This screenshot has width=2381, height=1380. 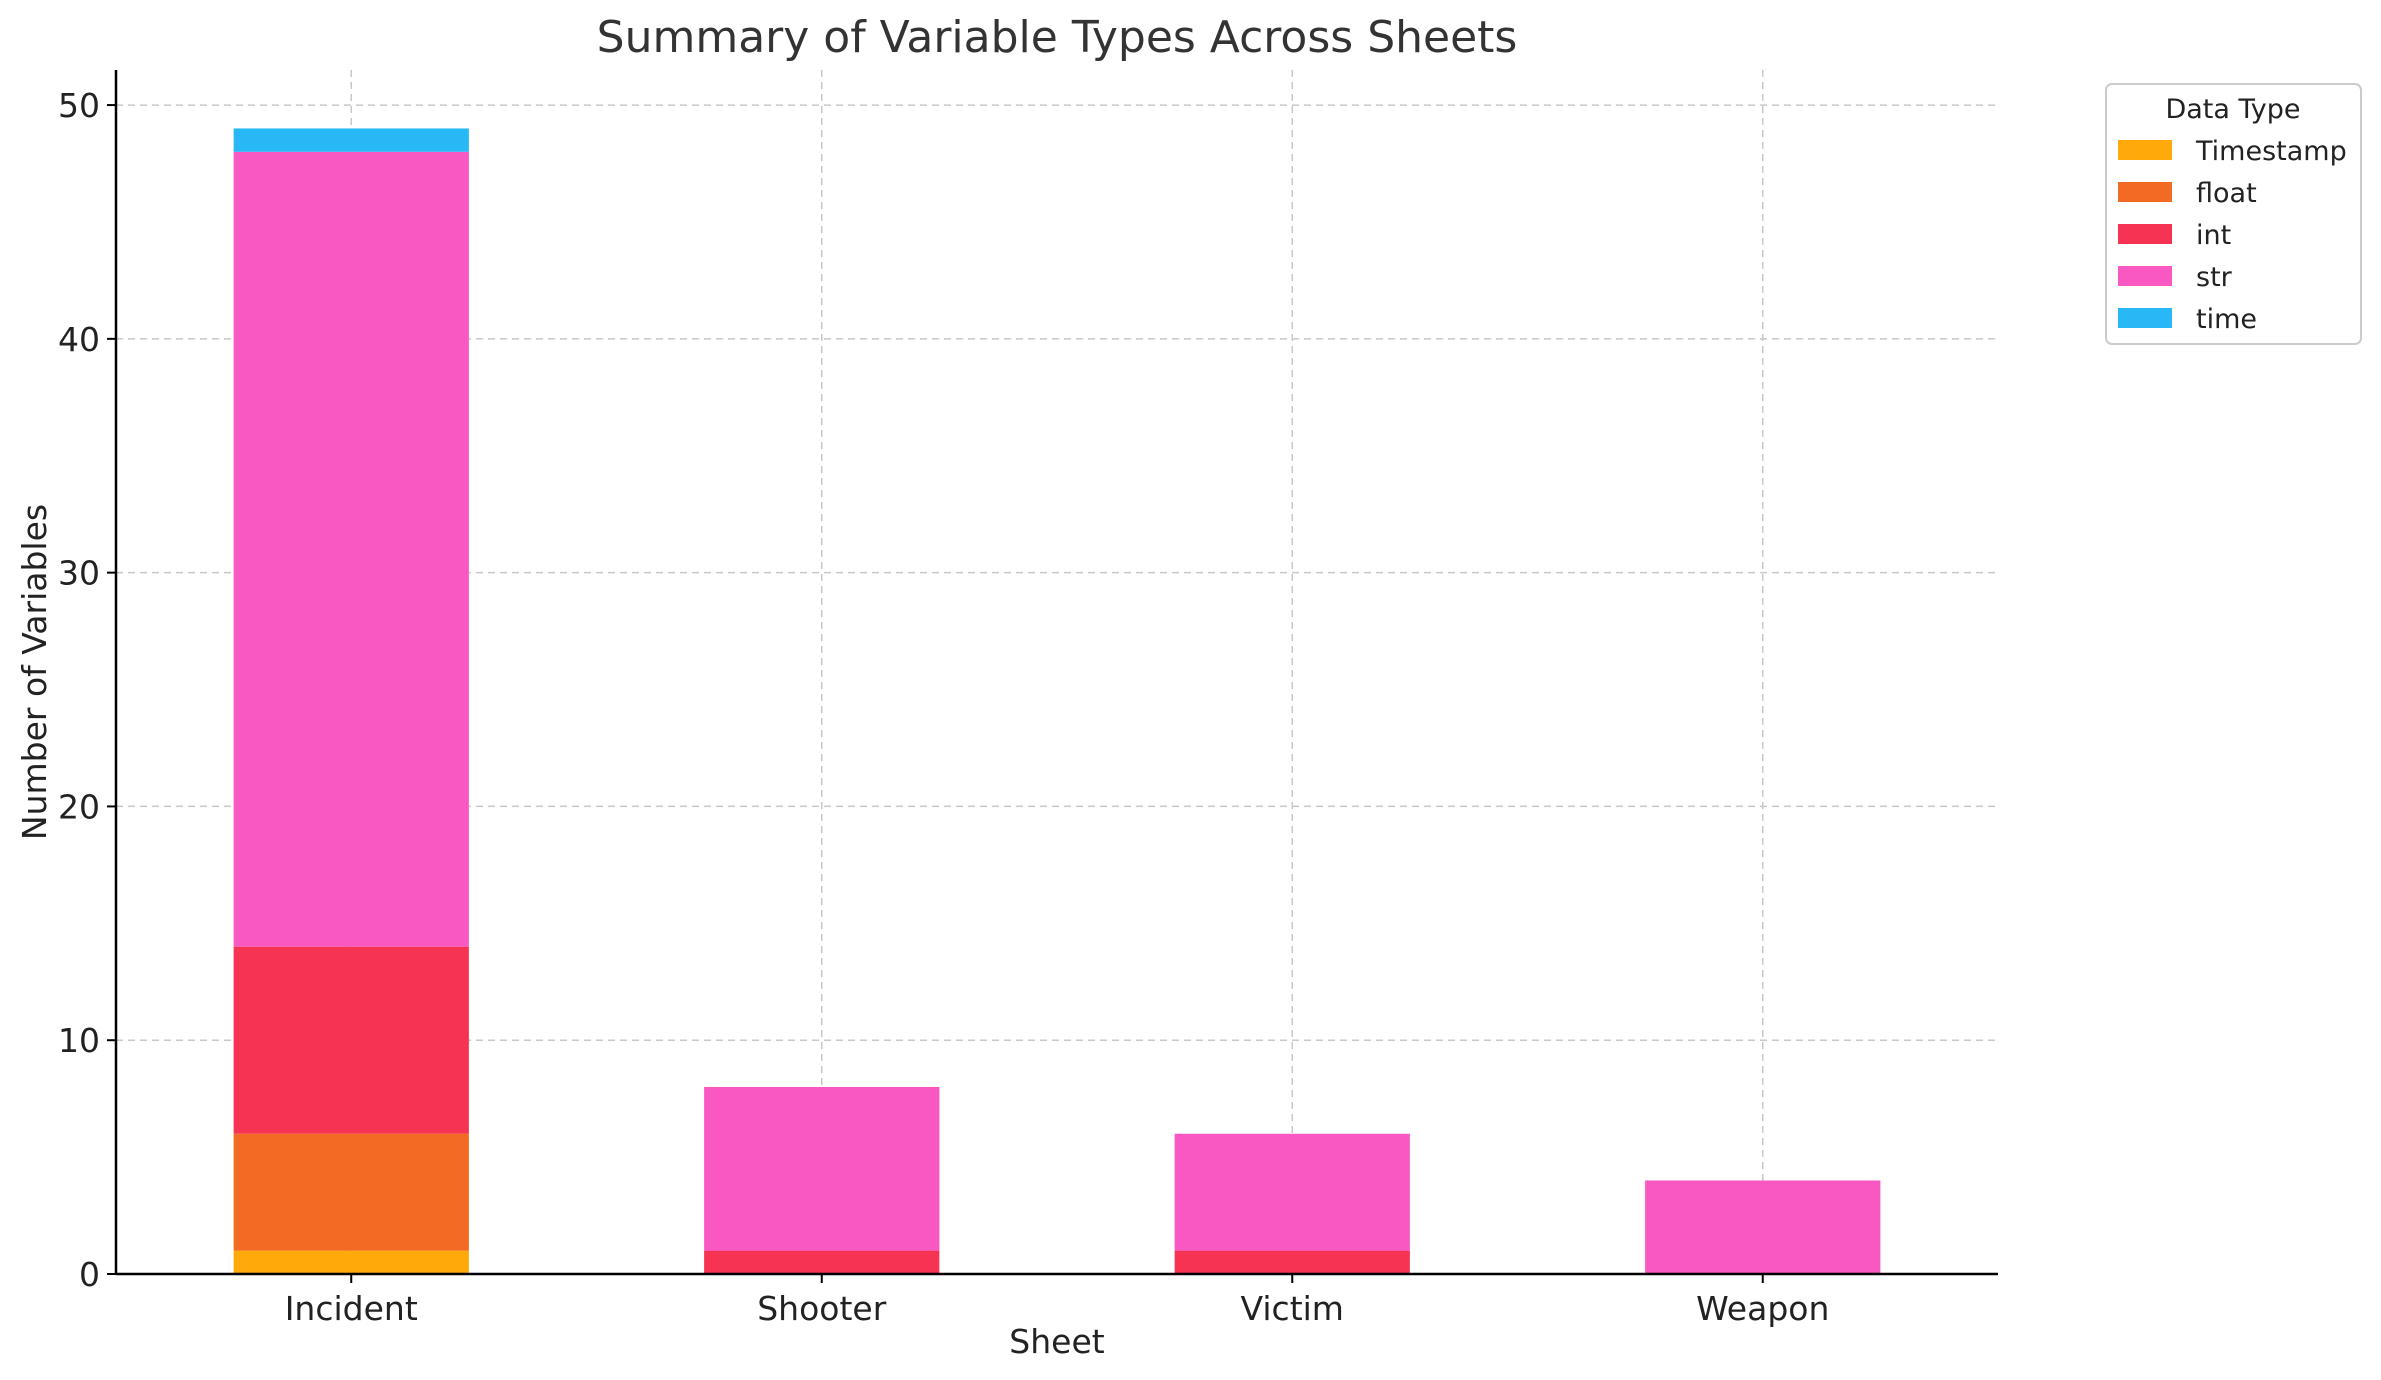 I want to click on x-tick-label: Victim, so click(x=1292, y=1308).